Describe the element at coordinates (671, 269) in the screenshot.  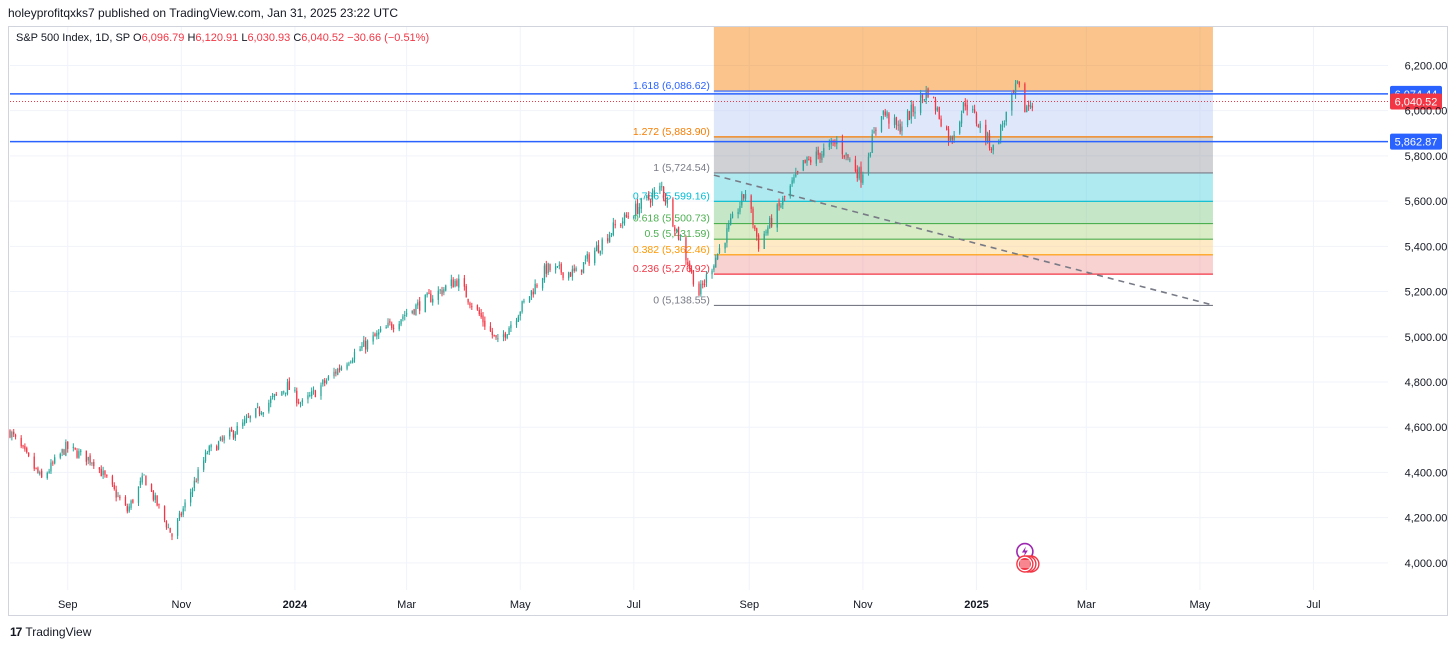
I see `fib-level-label: 0.236 (5,276.92)` at that location.